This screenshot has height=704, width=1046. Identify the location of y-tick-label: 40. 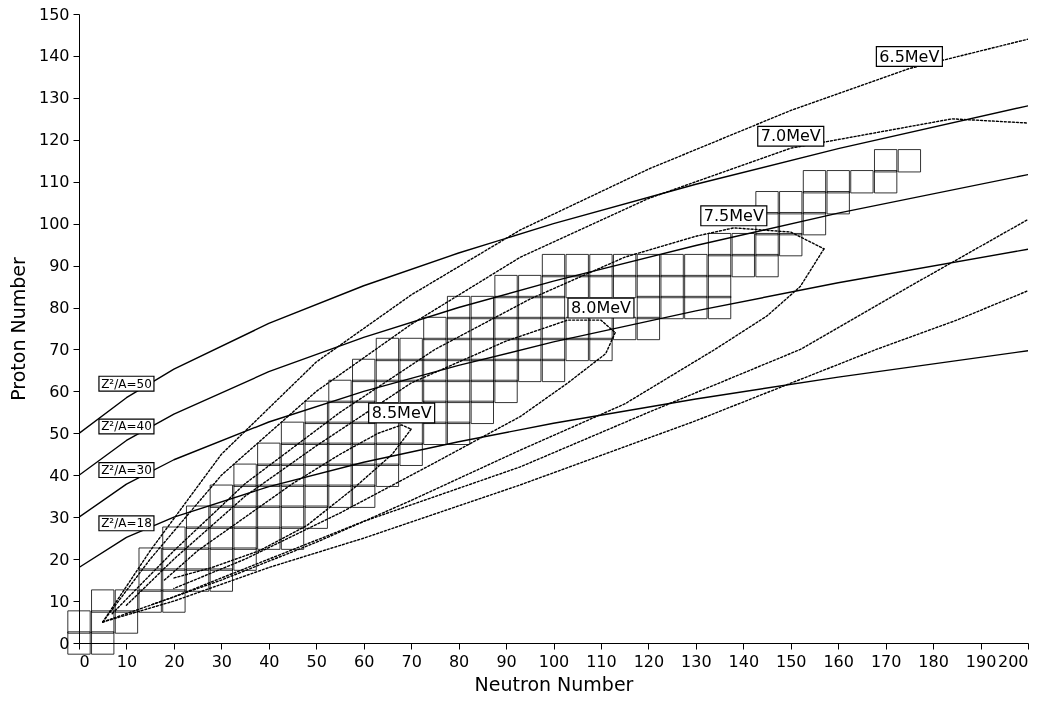
(59, 475).